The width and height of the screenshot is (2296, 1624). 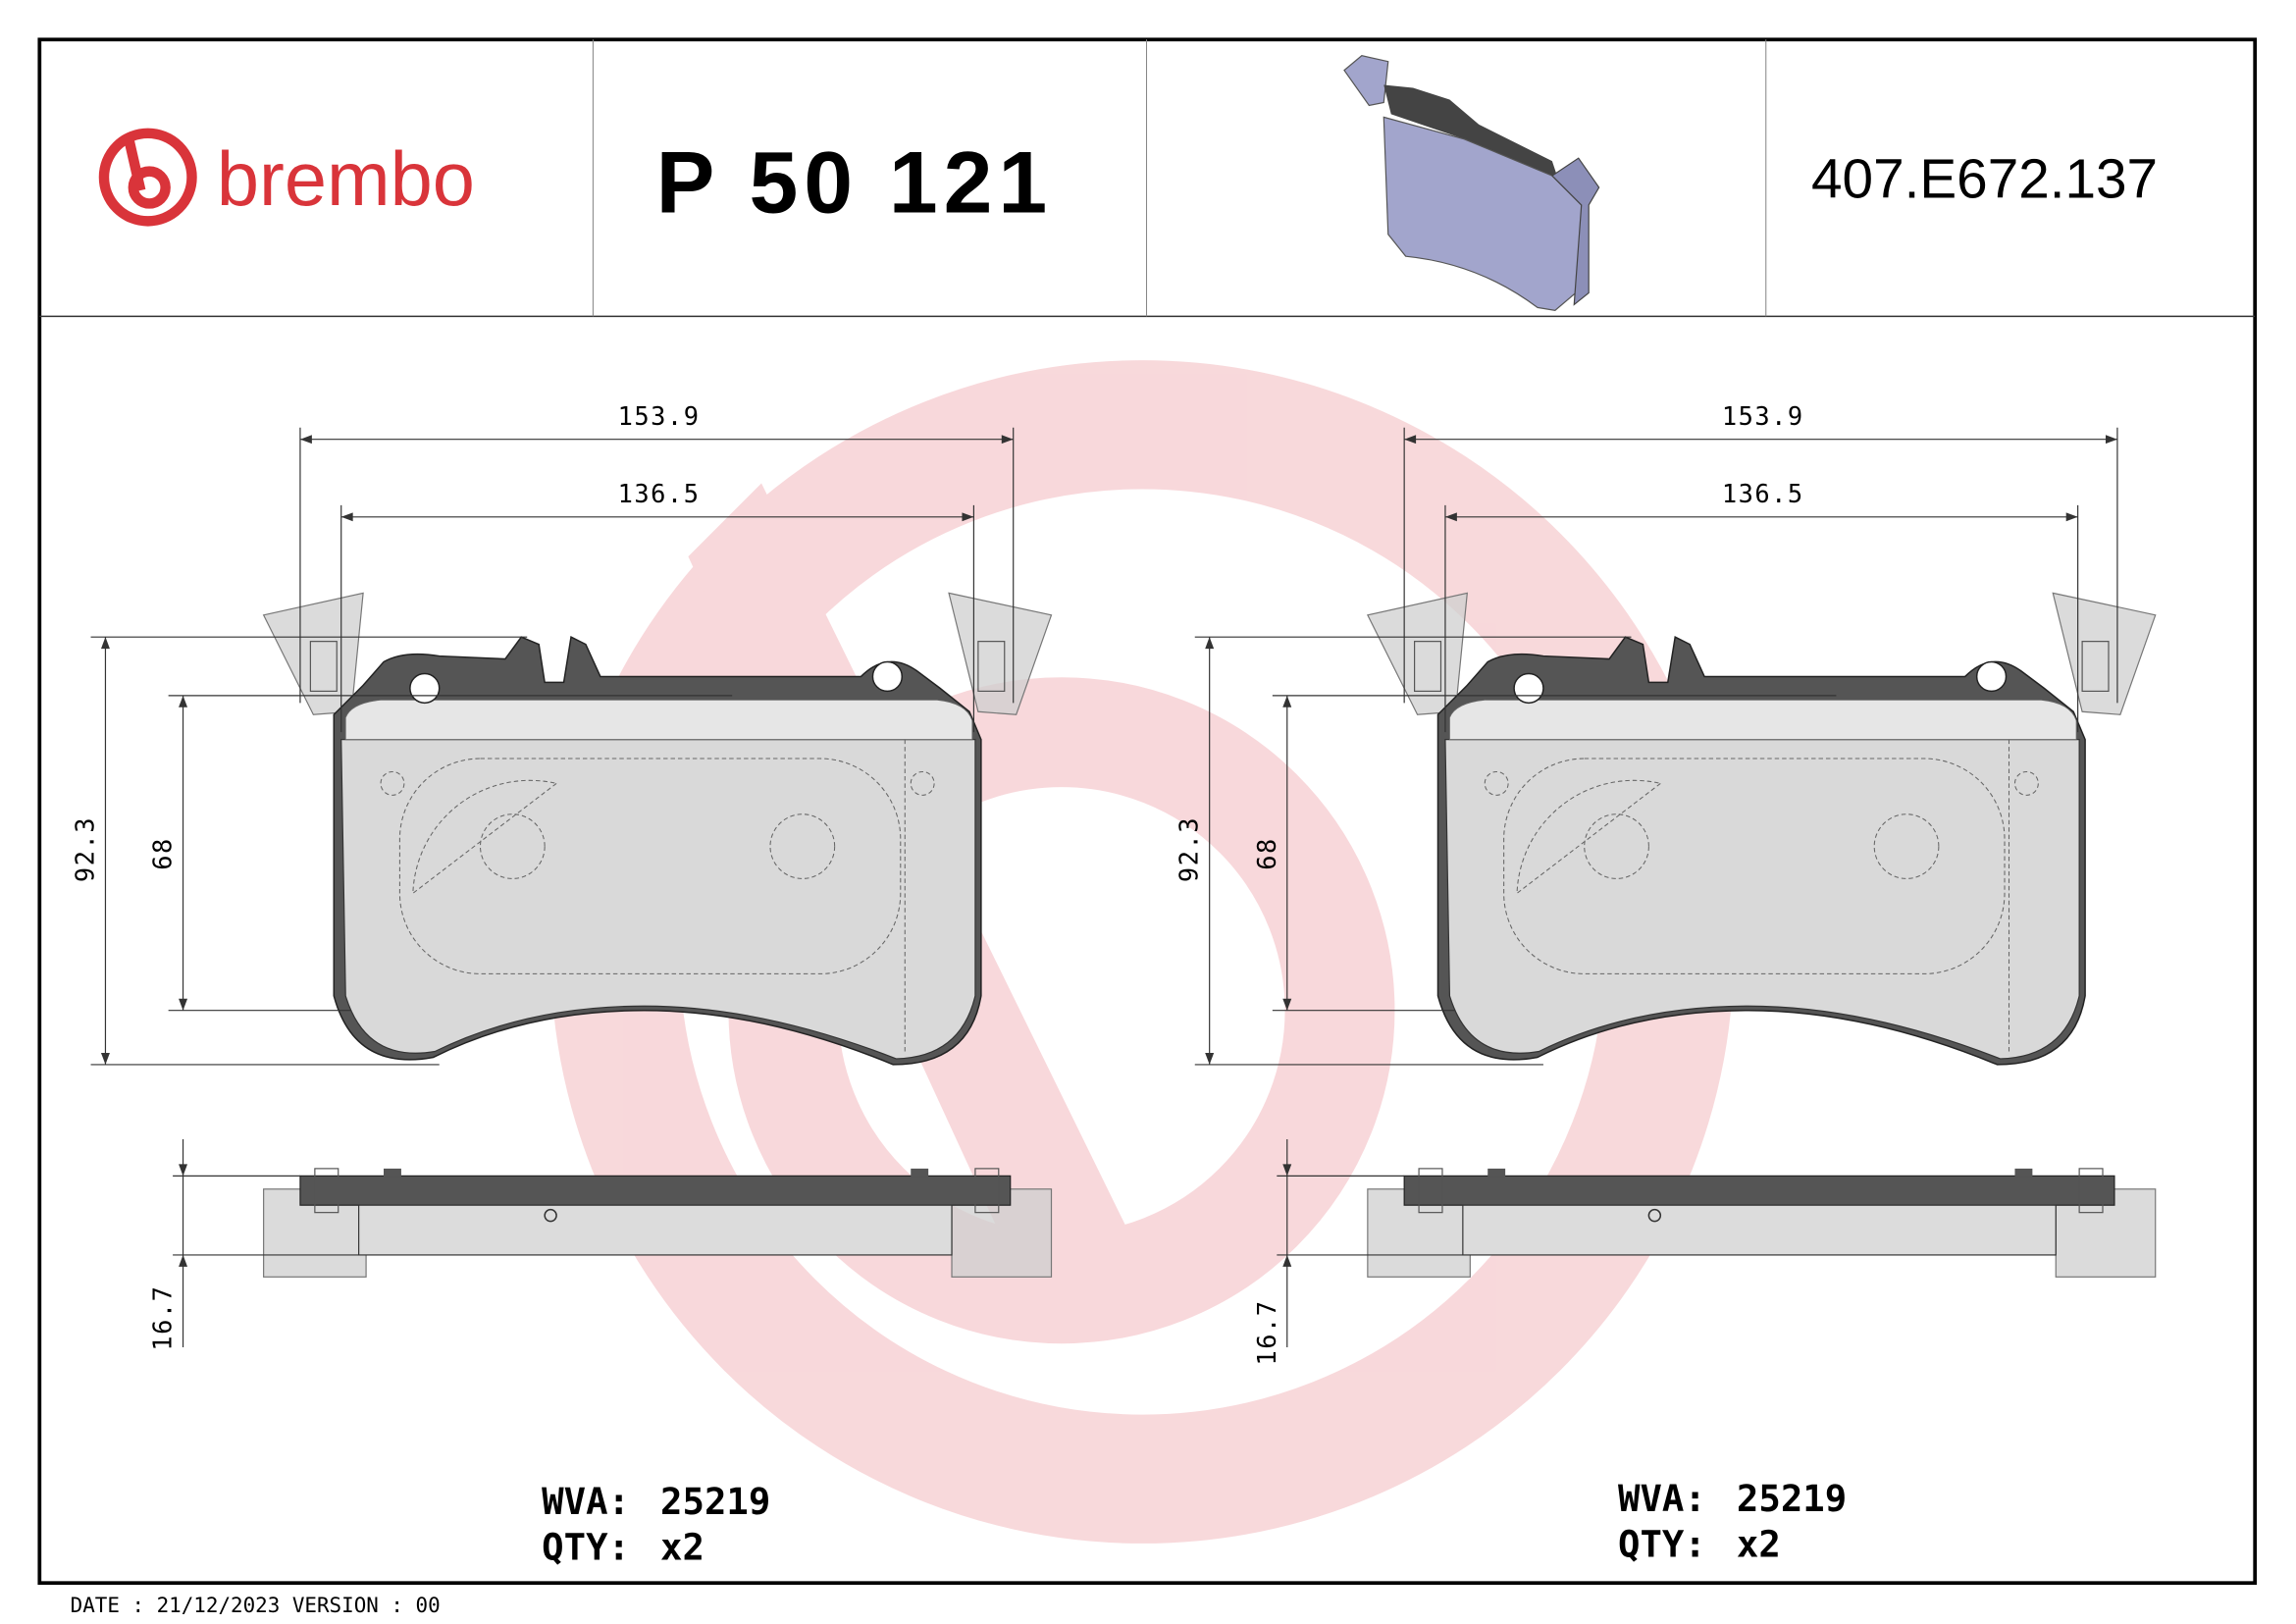 I want to click on brembo-logo: brembo, so click(x=286, y=177).